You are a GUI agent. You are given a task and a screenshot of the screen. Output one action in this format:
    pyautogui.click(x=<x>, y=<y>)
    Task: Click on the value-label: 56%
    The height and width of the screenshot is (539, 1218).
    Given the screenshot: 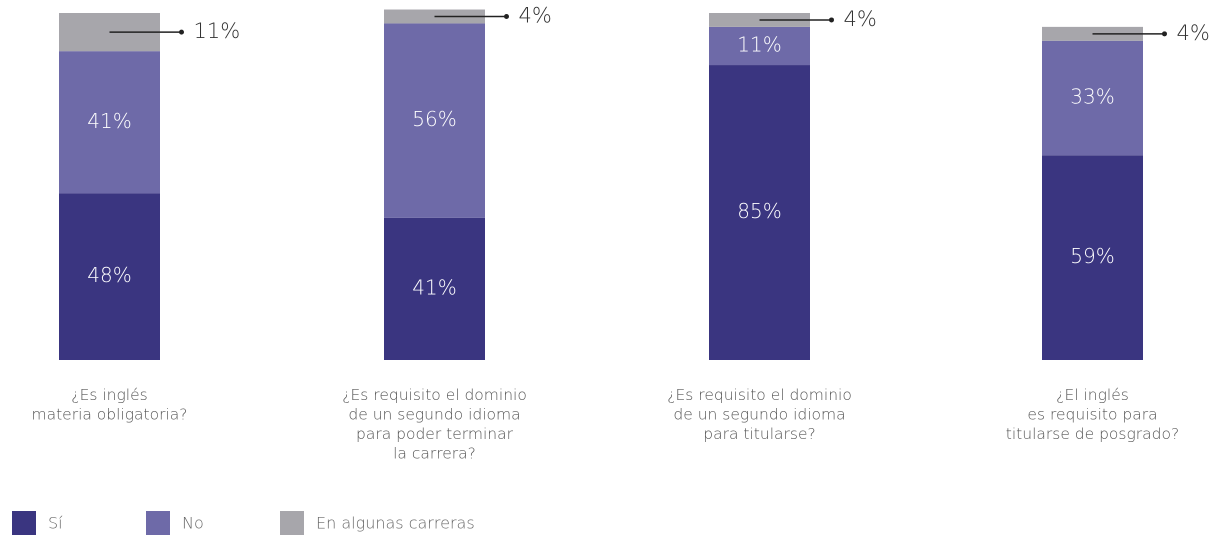 What is the action you would take?
    pyautogui.click(x=434, y=119)
    